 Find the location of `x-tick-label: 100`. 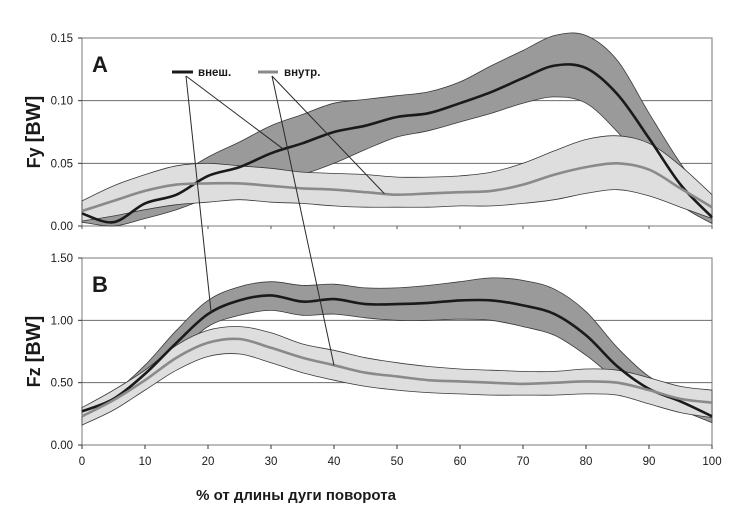

x-tick-label: 100 is located at coordinates (711, 462).